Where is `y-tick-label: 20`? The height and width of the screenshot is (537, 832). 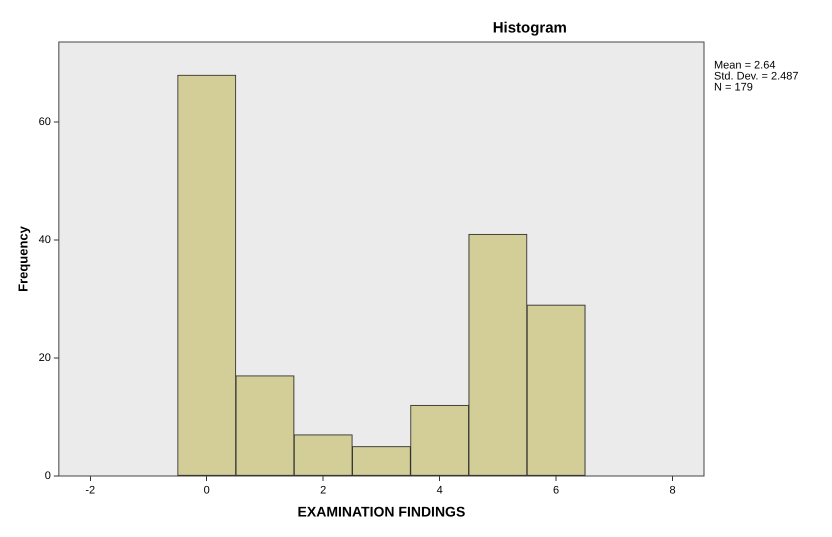
y-tick-label: 20 is located at coordinates (44, 358).